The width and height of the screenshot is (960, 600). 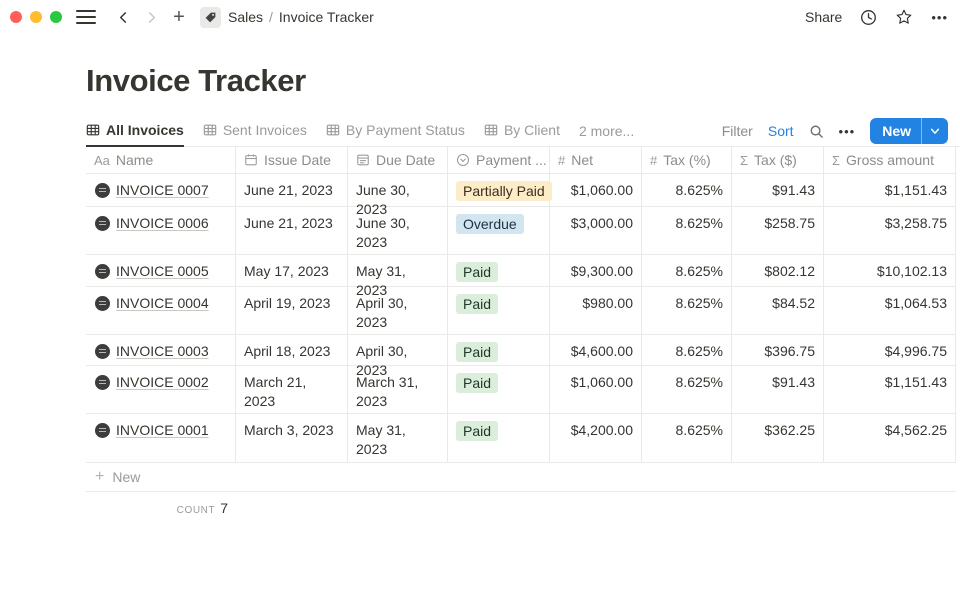 What do you see at coordinates (210, 17) in the screenshot?
I see `page-icon-chip` at bounding box center [210, 17].